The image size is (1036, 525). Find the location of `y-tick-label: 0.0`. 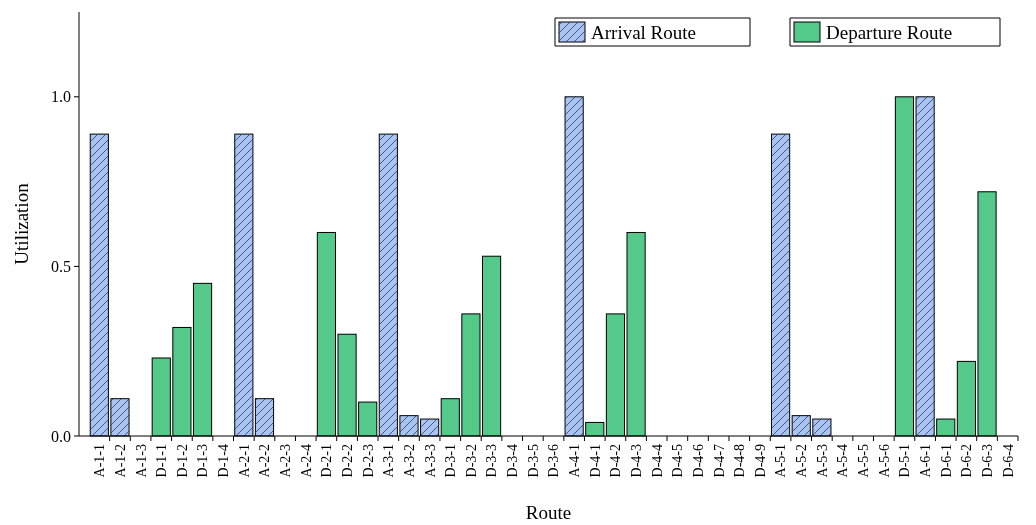

y-tick-label: 0.0 is located at coordinates (61, 436).